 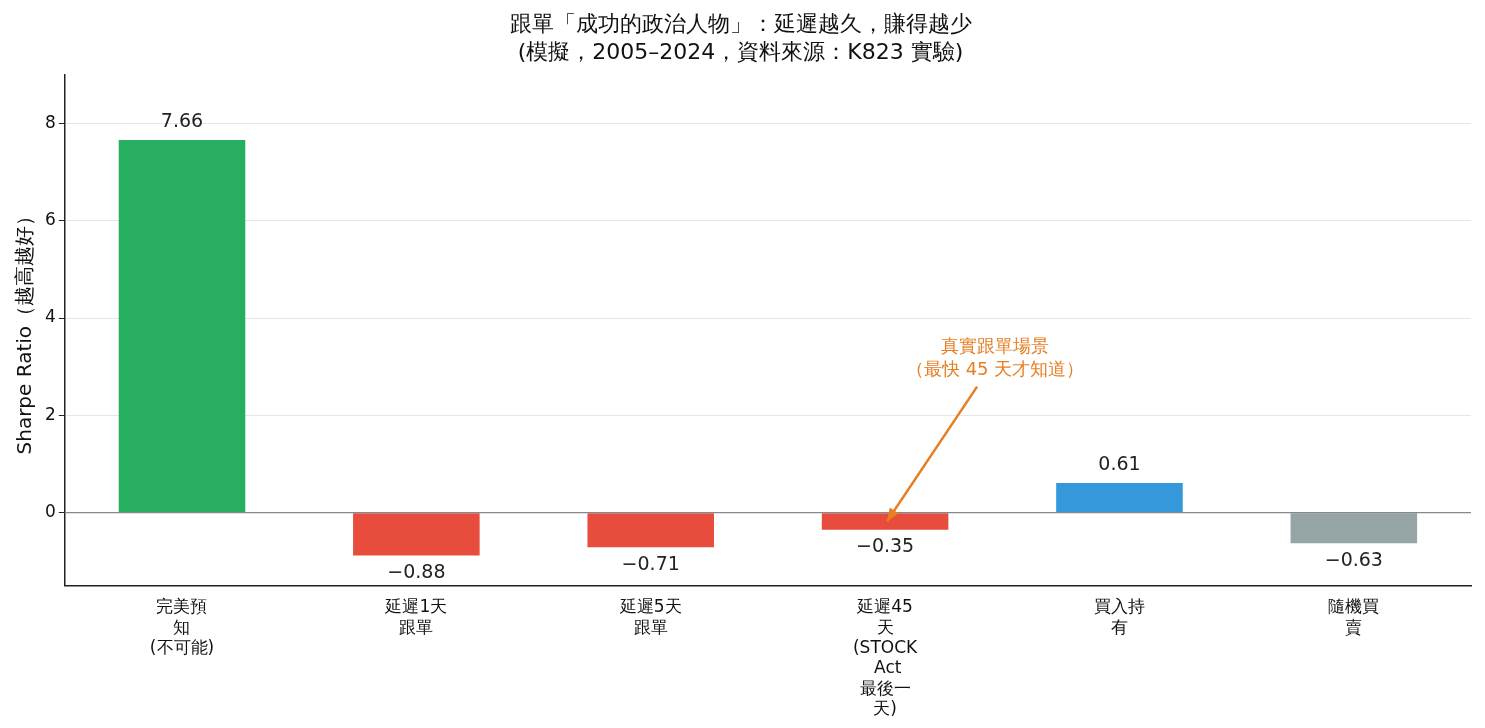 I want to click on data-label: −0.88, so click(x=416, y=570).